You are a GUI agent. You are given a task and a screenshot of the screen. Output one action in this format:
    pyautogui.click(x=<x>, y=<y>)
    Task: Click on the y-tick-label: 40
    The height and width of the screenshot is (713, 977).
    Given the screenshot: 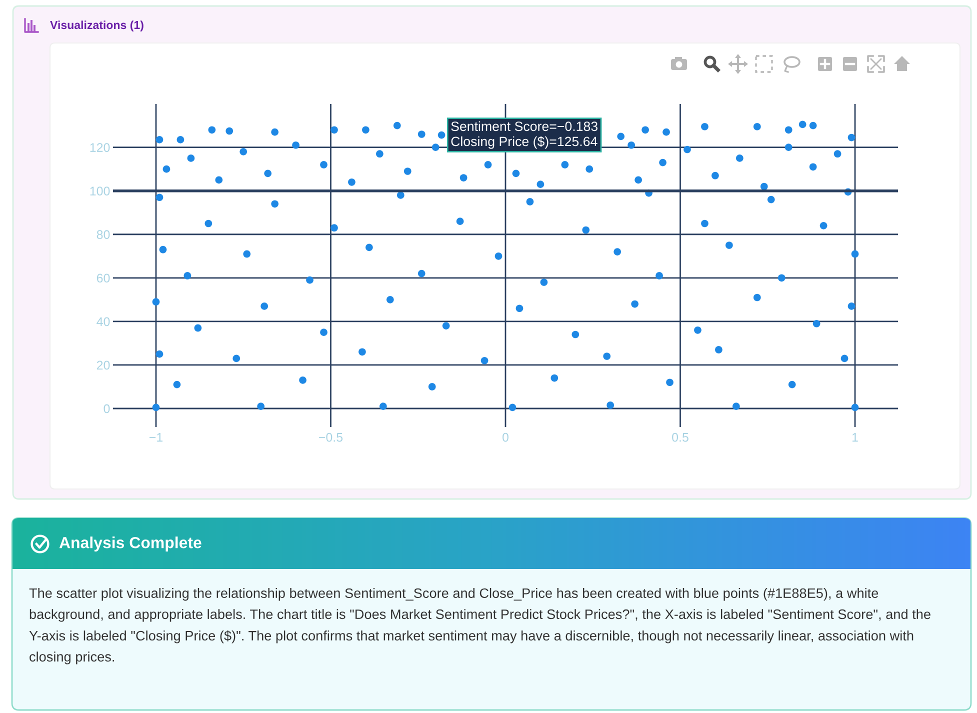 What is the action you would take?
    pyautogui.click(x=103, y=321)
    